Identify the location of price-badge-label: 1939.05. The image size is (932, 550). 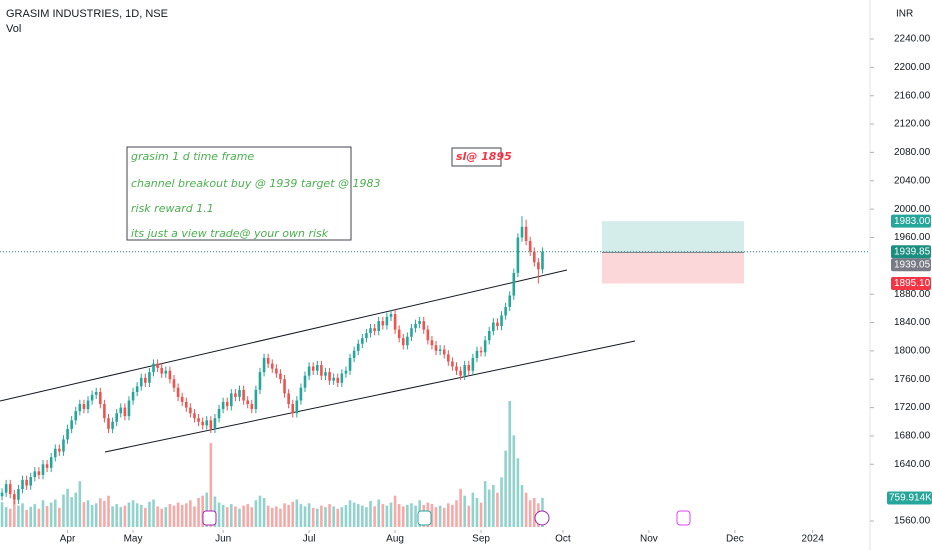
(912, 264).